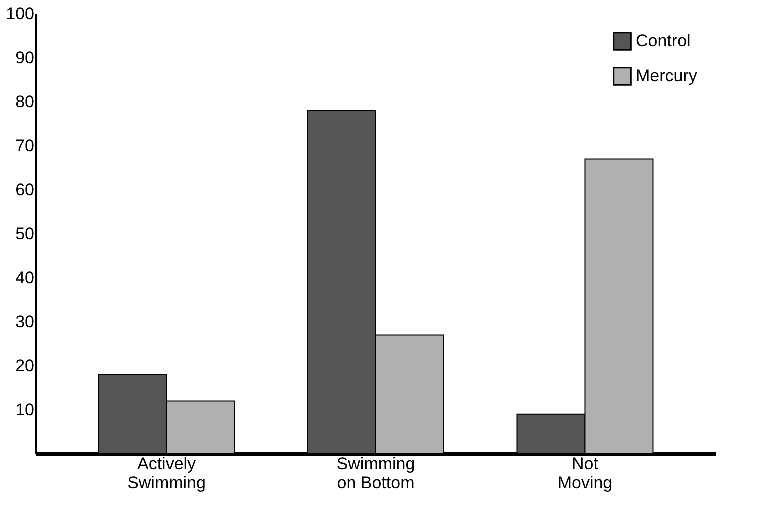 This screenshot has width=769, height=525. I want to click on y-tick-label: 60, so click(25, 190).